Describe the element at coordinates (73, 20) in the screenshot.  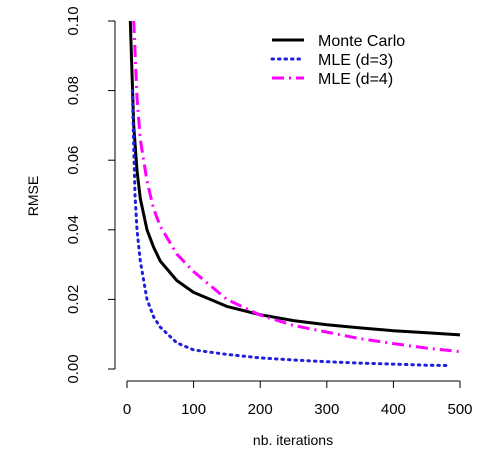
I see `y-tick-label: 0.10` at that location.